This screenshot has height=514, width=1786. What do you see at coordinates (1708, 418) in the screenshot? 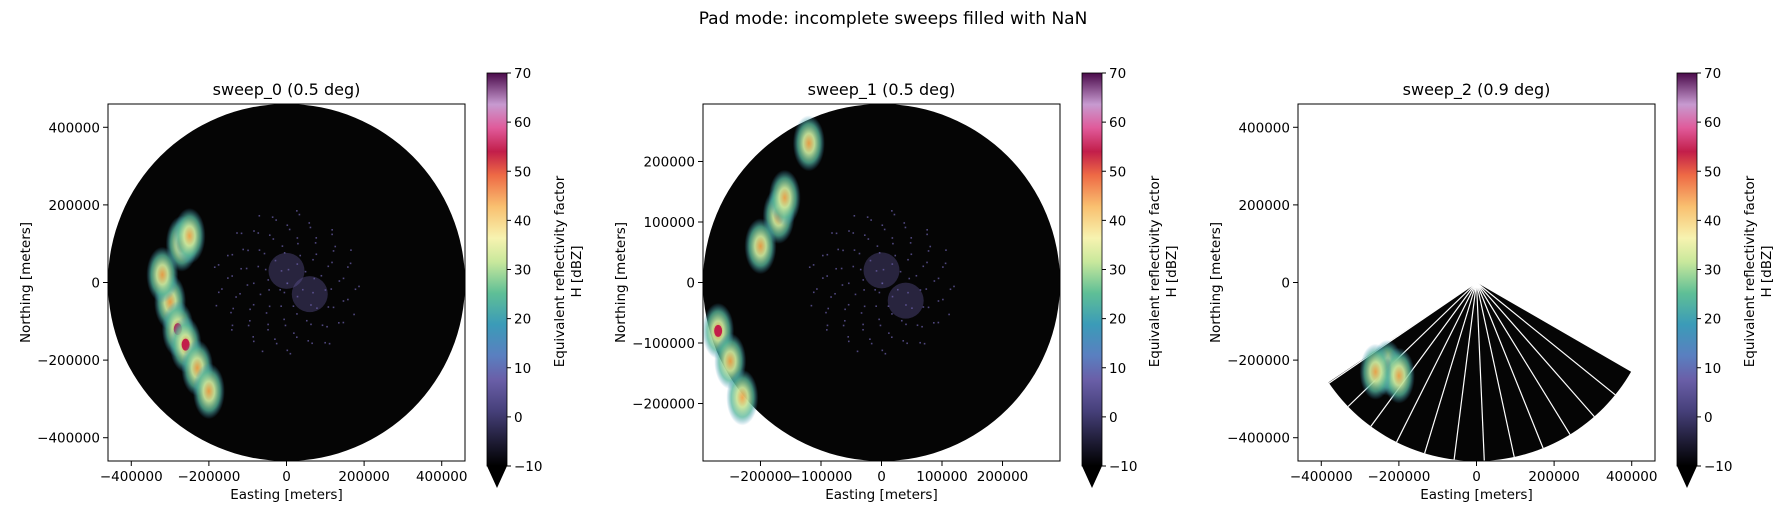
I see `colorbar-tick-label: 0` at bounding box center [1708, 418].